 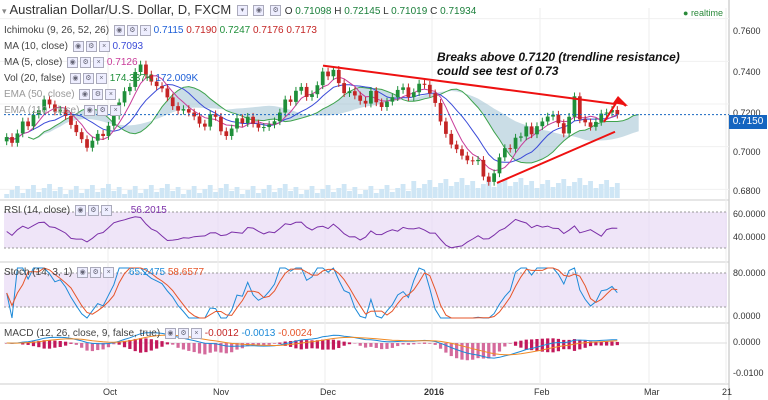 What do you see at coordinates (556, 157) in the screenshot?
I see `support-trendline` at bounding box center [556, 157].